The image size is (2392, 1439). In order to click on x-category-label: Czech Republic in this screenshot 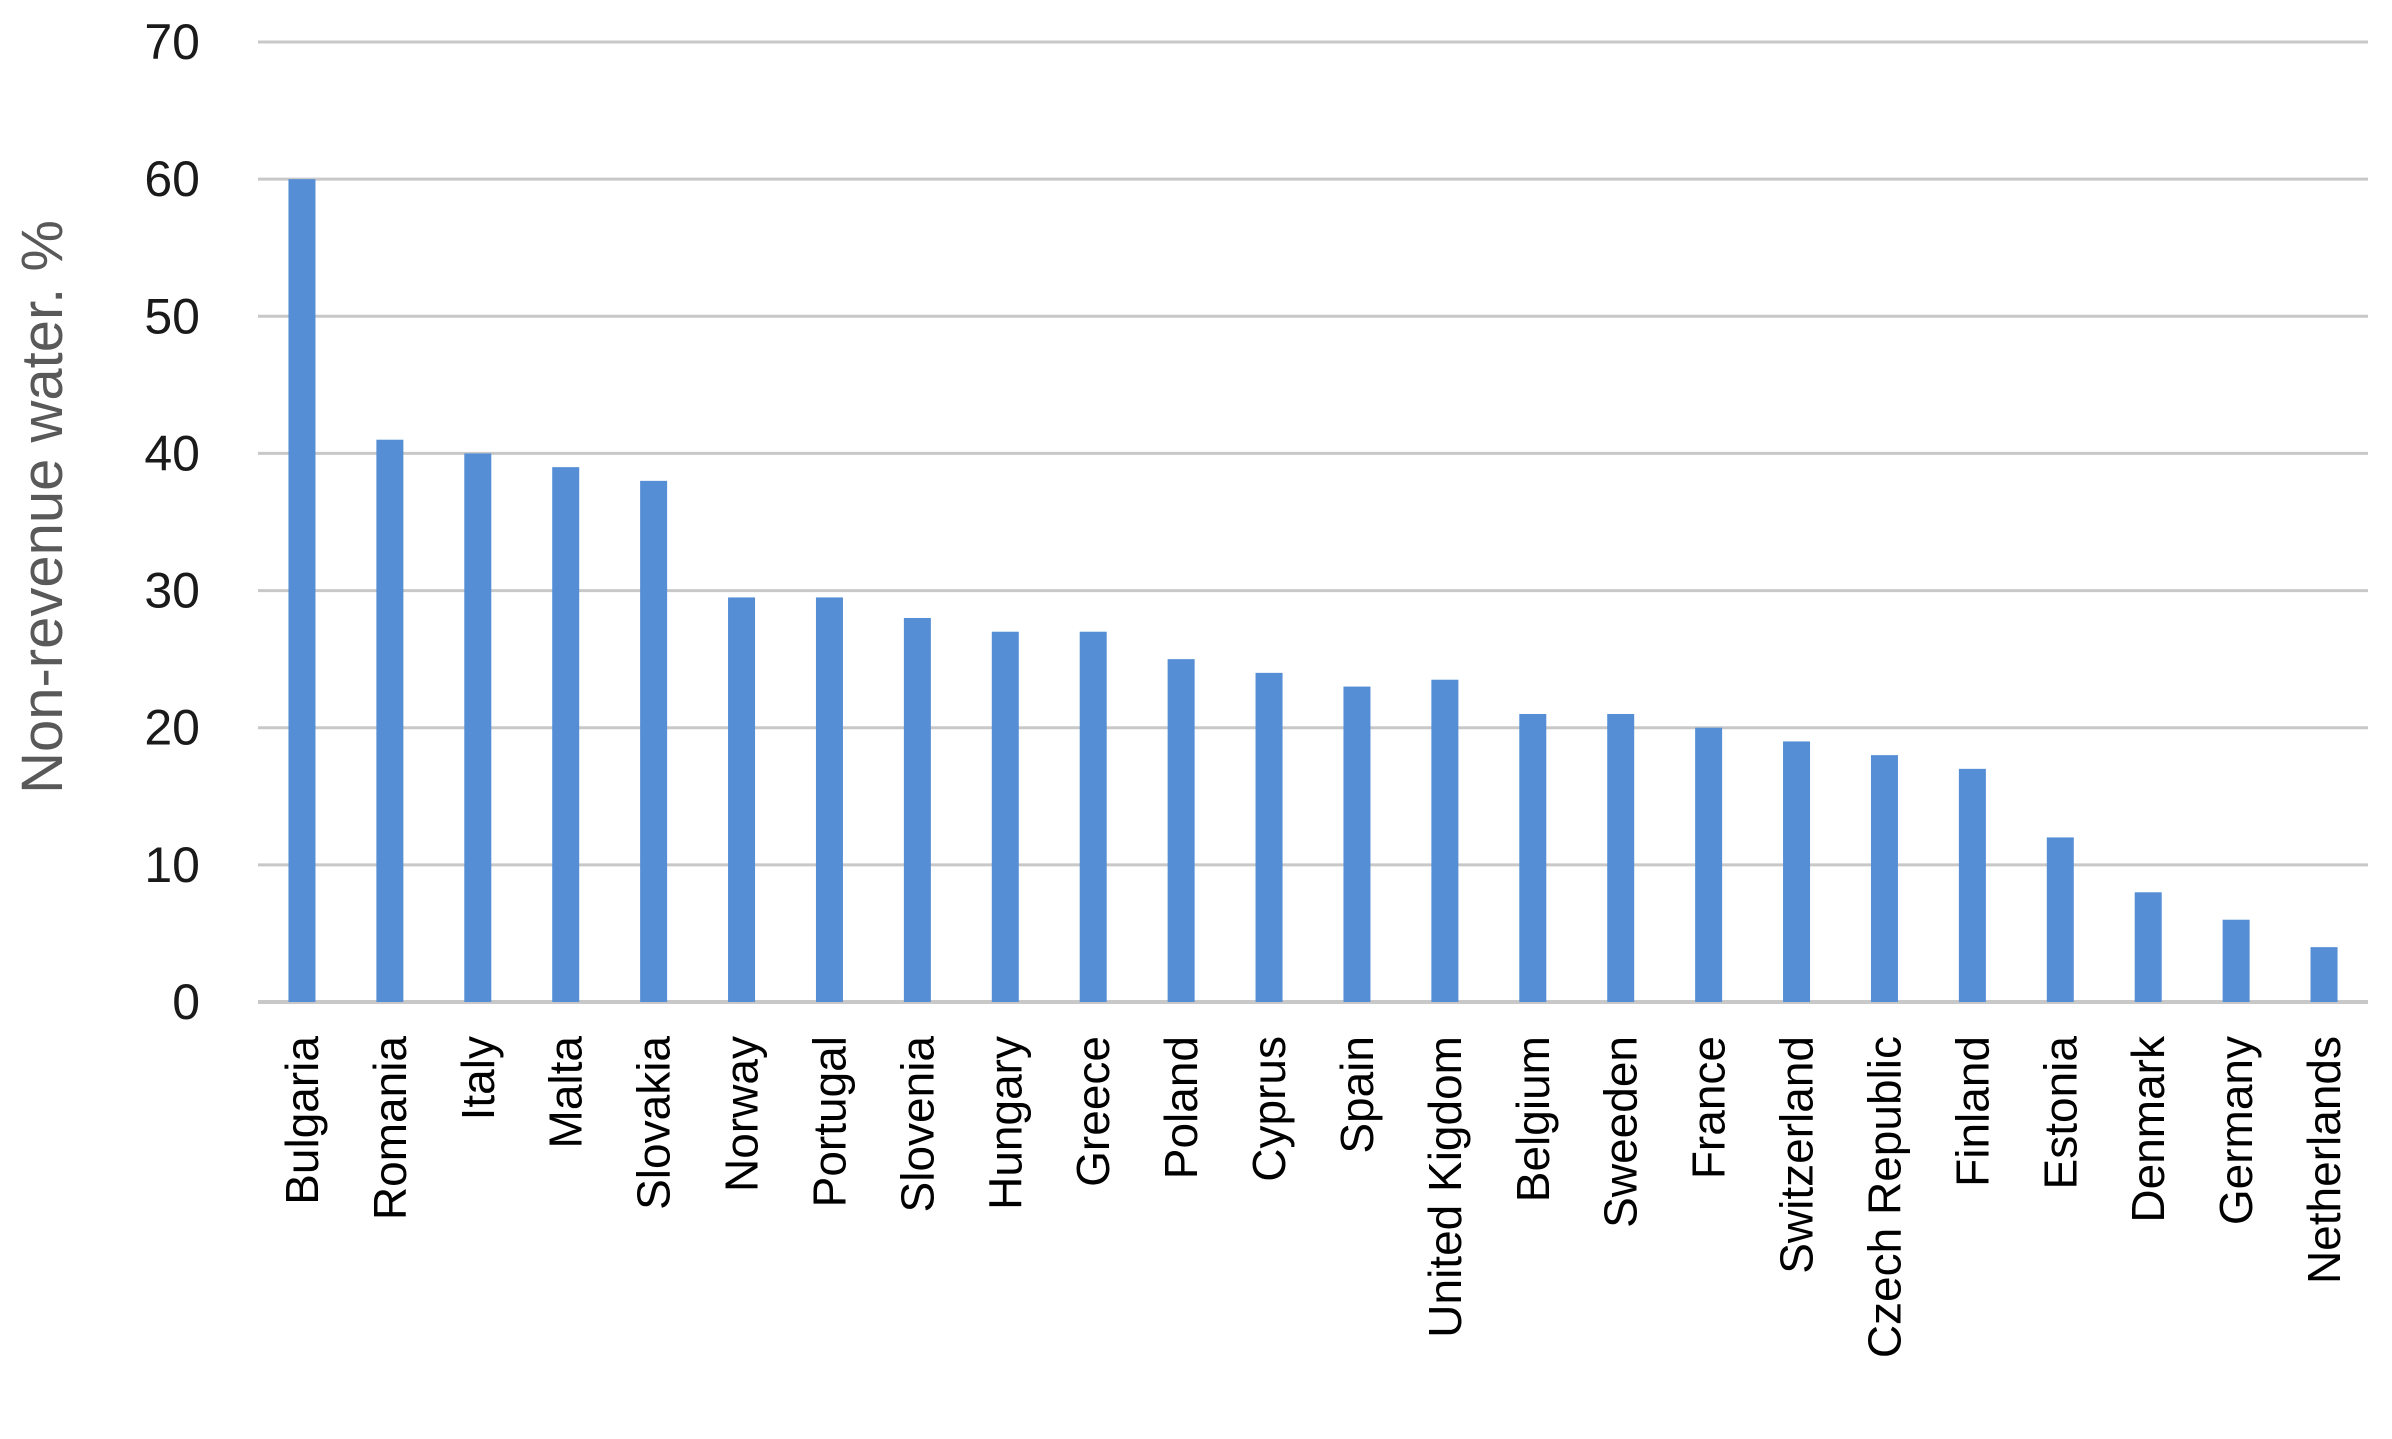, I will do `click(1884, 1197)`.